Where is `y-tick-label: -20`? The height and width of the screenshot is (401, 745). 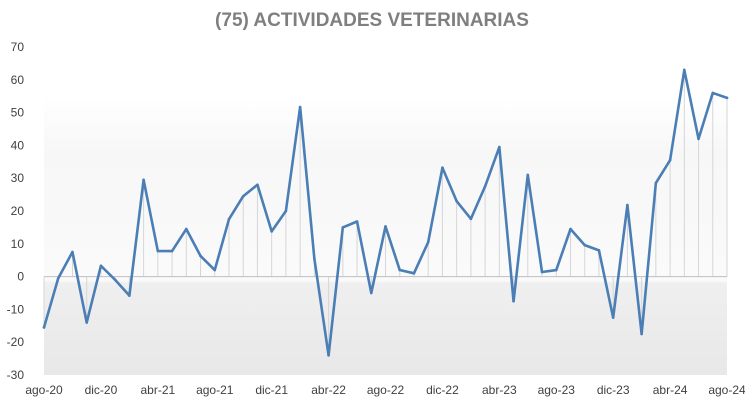
y-tick-label: -20 is located at coordinates (16, 342).